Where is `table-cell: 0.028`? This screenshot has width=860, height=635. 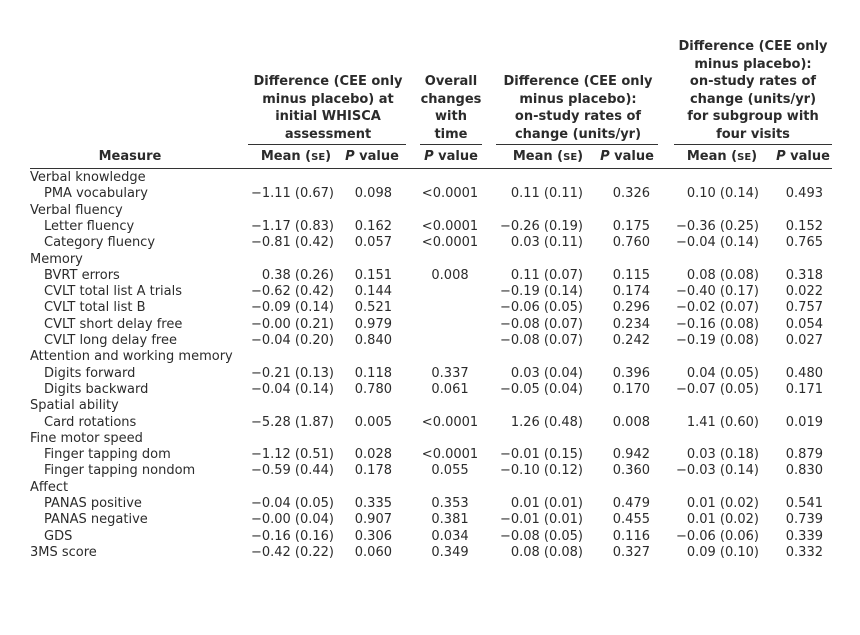
table-cell: 0.028 is located at coordinates (373, 455).